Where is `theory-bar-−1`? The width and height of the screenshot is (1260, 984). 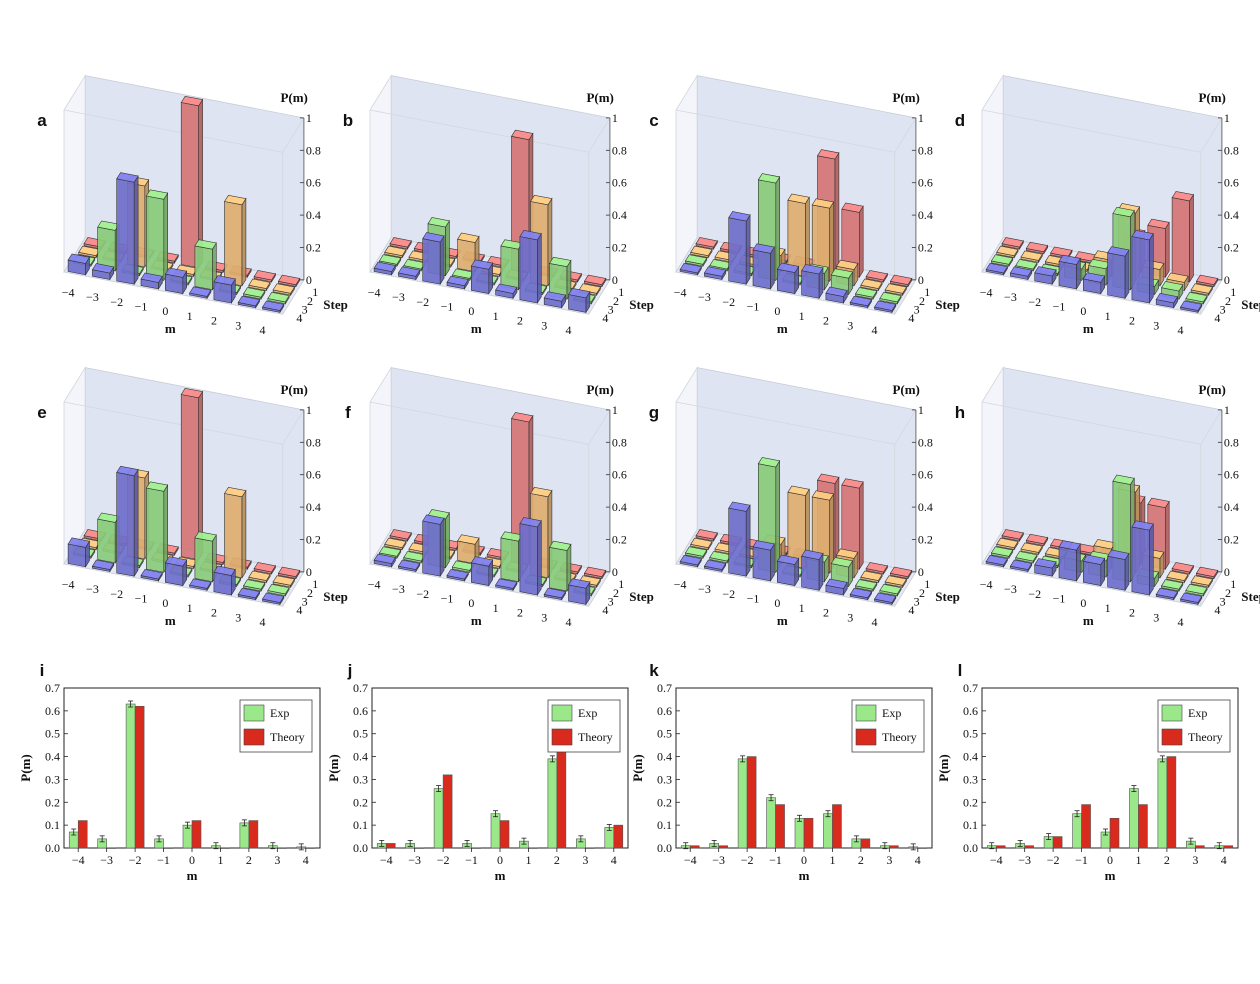 theory-bar-−1 is located at coordinates (476, 848).